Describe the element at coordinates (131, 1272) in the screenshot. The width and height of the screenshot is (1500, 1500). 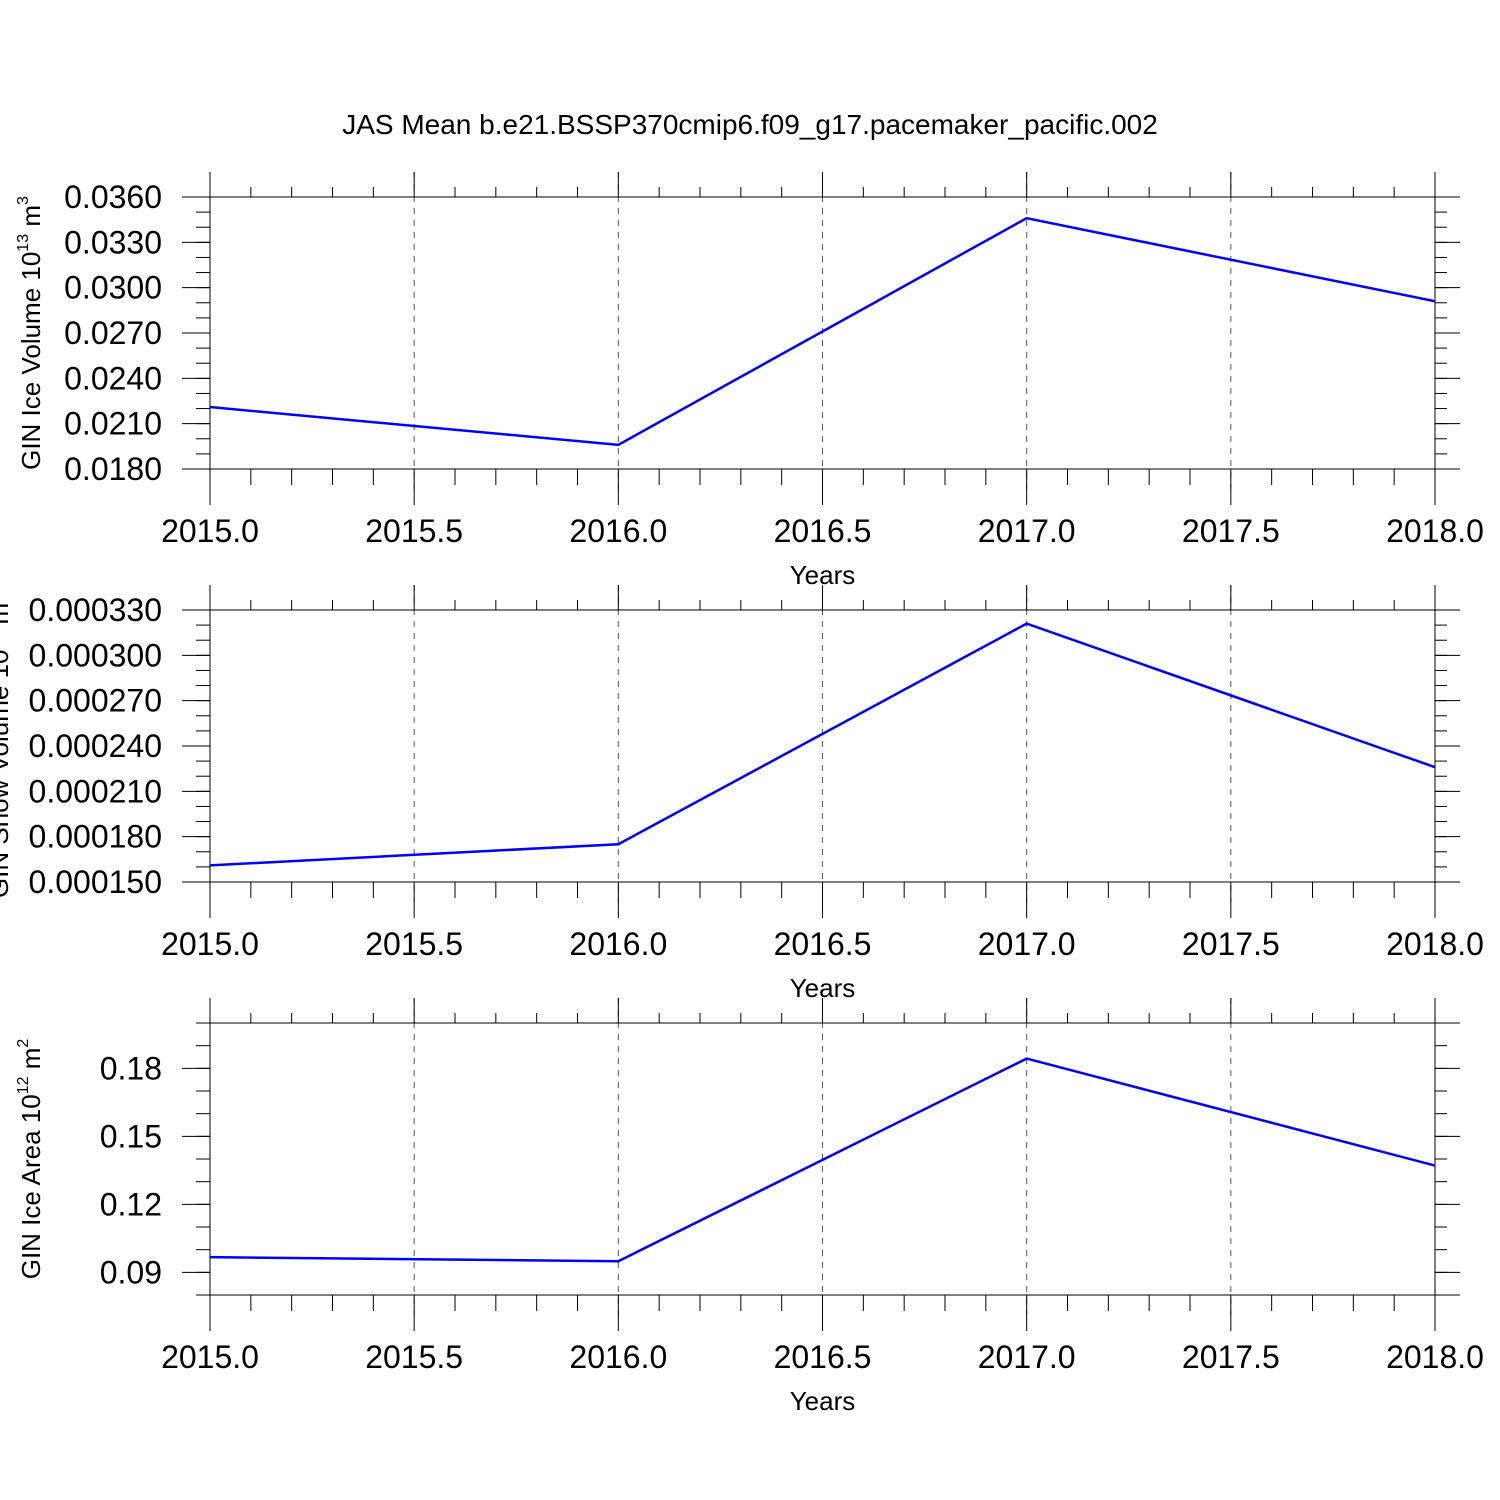
I see `y-tick-label: 0.09` at that location.